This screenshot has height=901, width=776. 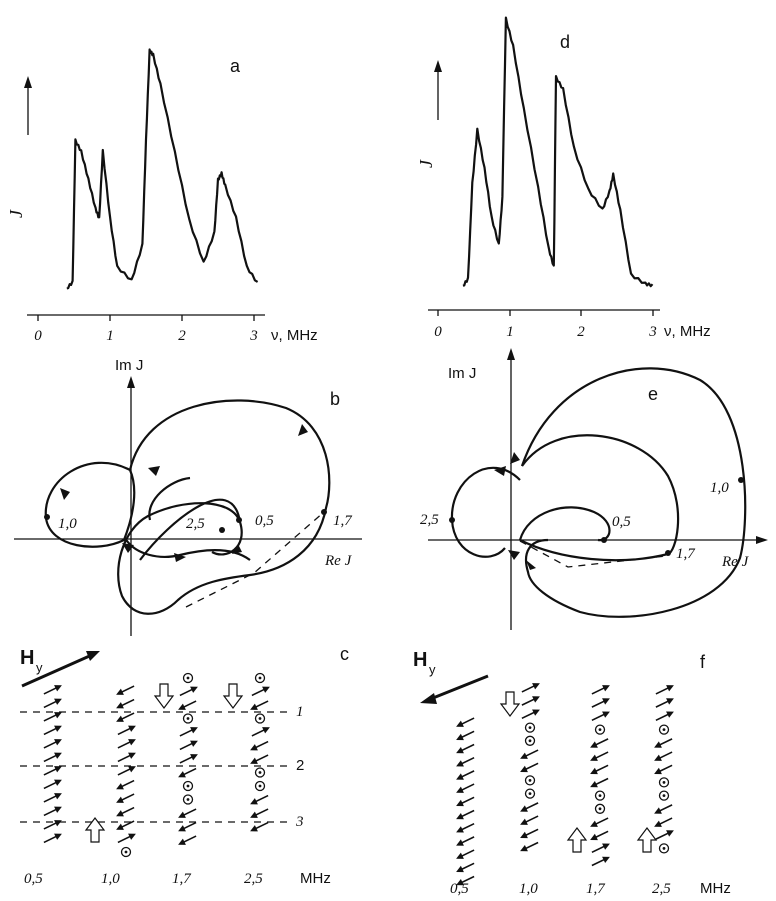 What do you see at coordinates (600, 690) in the screenshot?
I see `f-col2-0-arrow` at bounding box center [600, 690].